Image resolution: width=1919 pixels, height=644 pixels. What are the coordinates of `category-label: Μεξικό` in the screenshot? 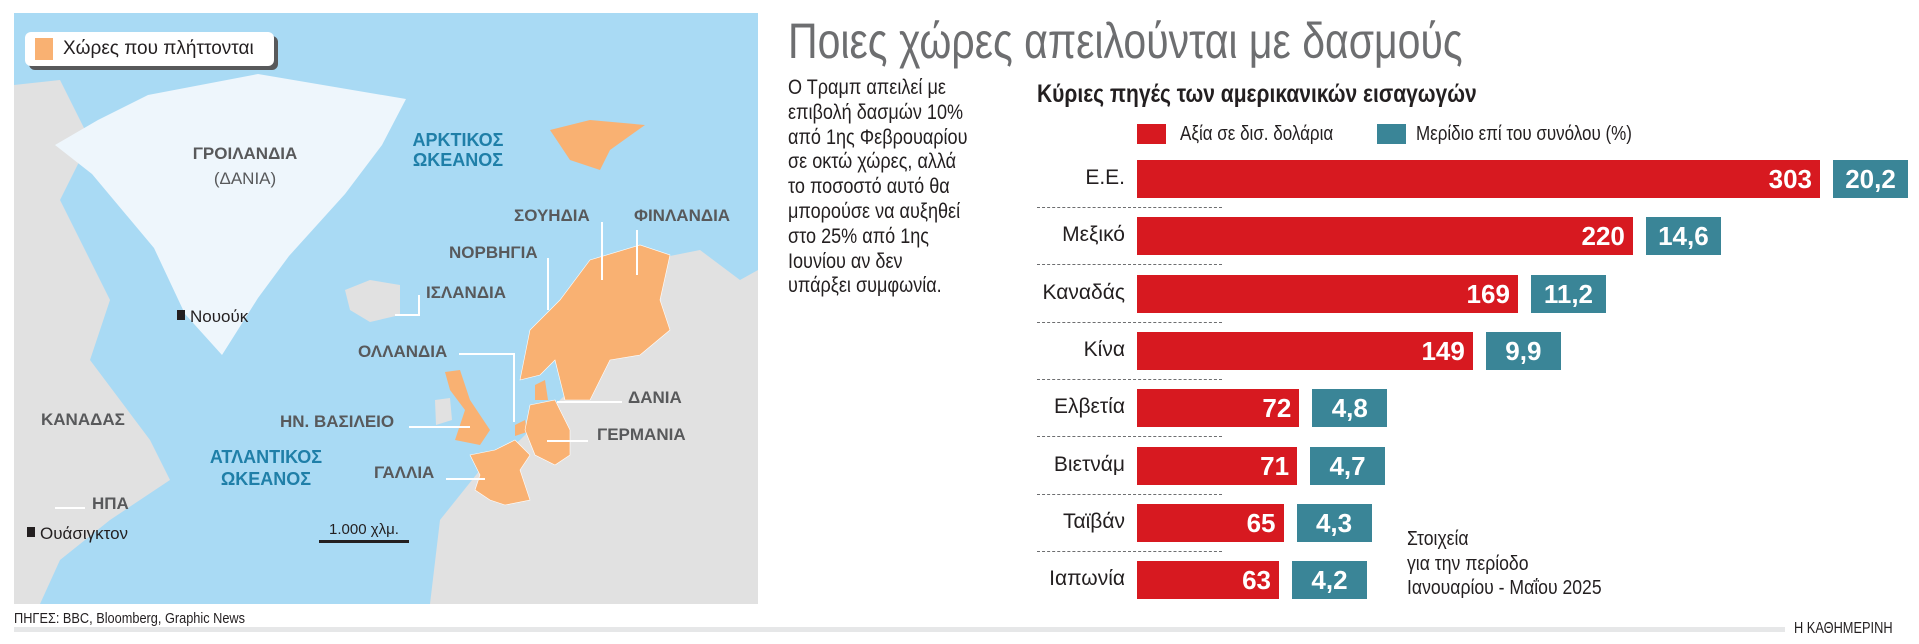 It's located at (1093, 235).